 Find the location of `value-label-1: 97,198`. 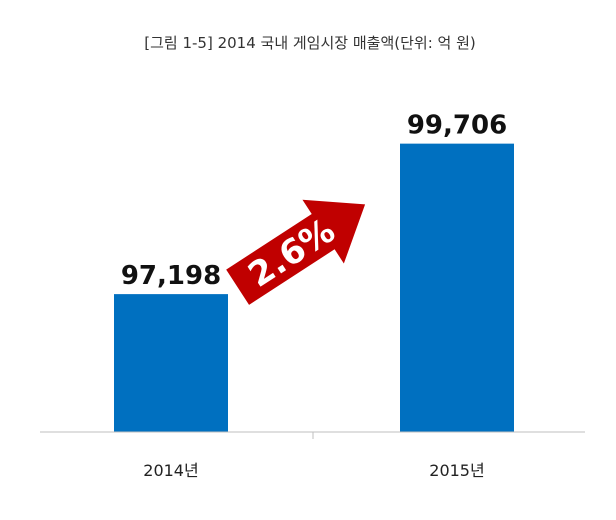

value-label-1: 97,198 is located at coordinates (171, 276).